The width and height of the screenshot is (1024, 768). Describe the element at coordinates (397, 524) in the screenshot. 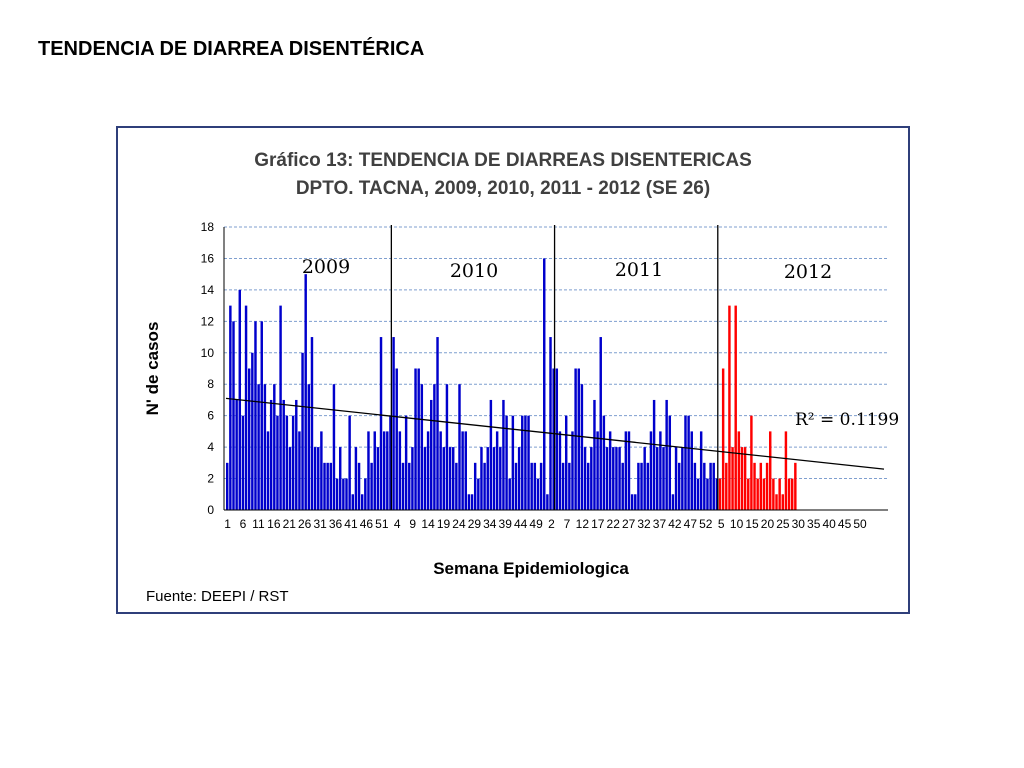

I see `x-tick-label: 4` at that location.